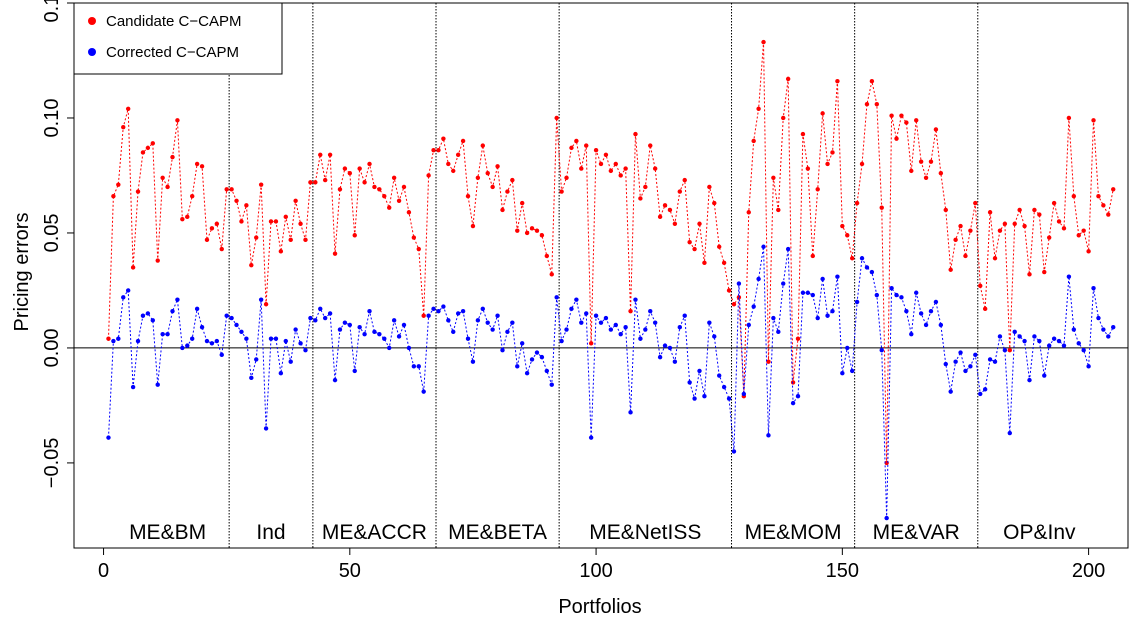  What do you see at coordinates (22, 272) in the screenshot?
I see `y-axis-title: Pricing errors` at bounding box center [22, 272].